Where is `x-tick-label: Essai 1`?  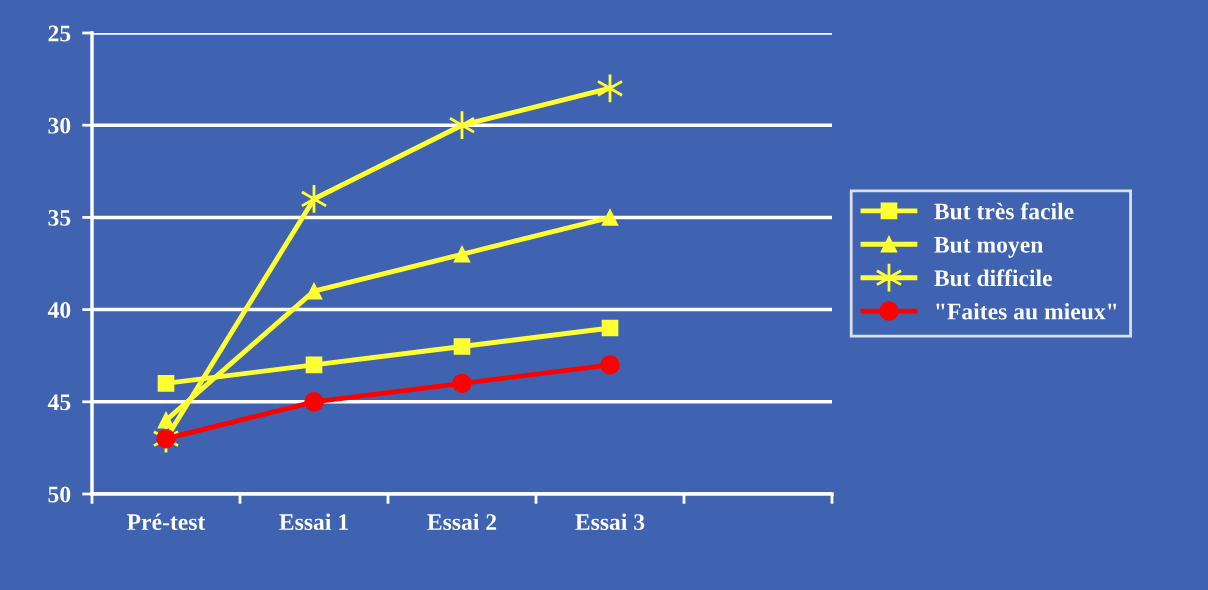 x-tick-label: Essai 1 is located at coordinates (313, 522).